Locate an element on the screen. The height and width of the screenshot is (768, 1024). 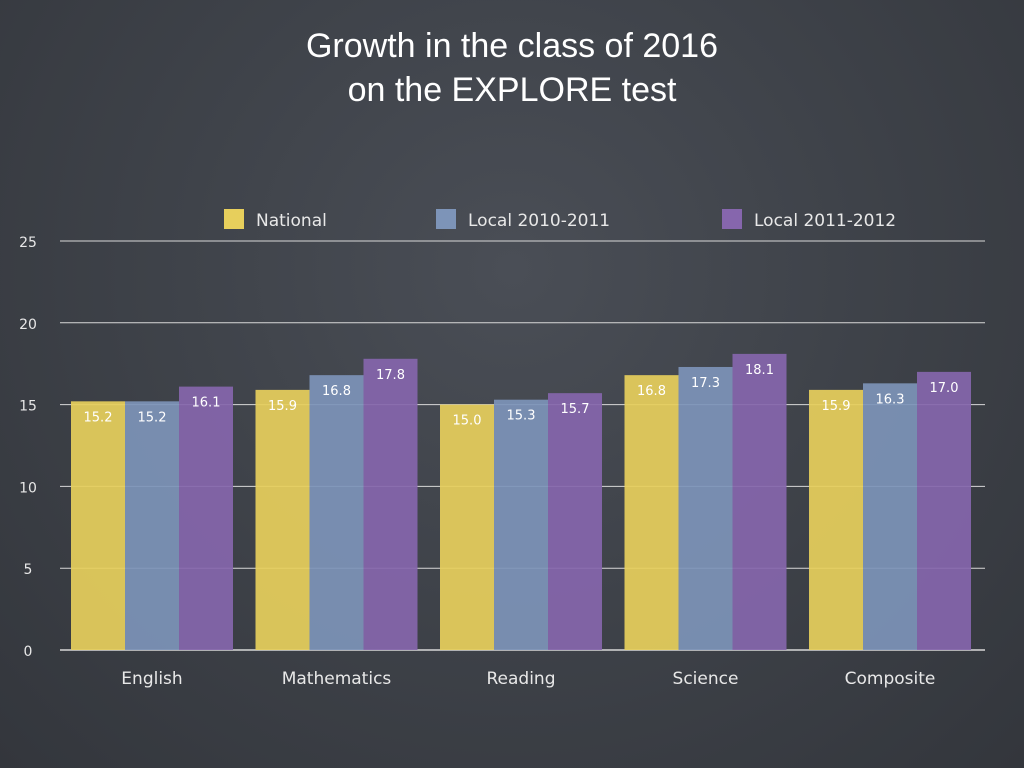
title-line-2: on the EXPLORE test is located at coordinates (512, 90).